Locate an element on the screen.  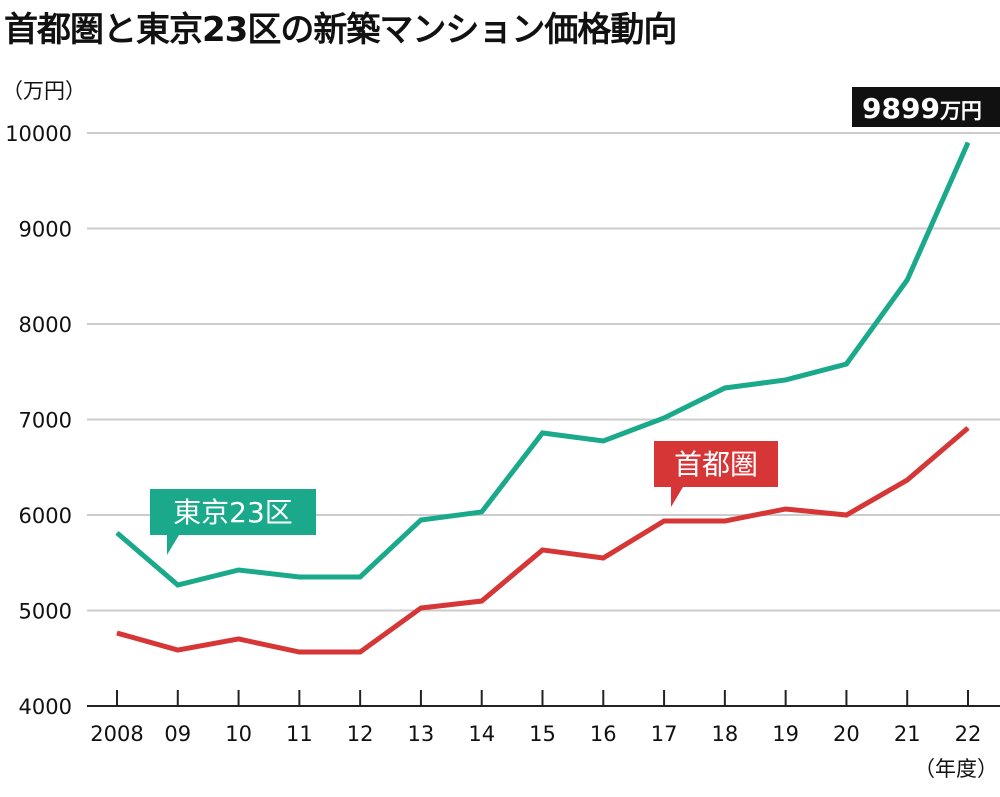
y-tick-label: 5000 is located at coordinates (45, 612).